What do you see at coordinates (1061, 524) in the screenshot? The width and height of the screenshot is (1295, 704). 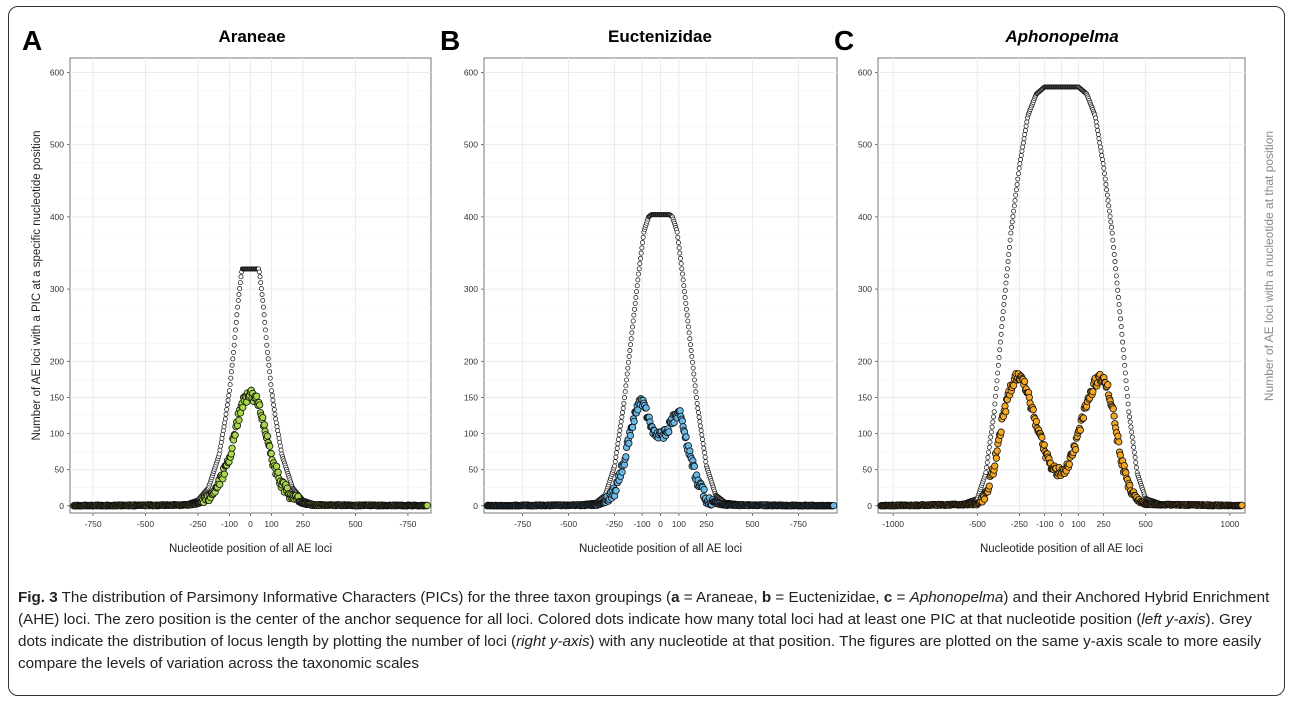 I see `x-tick-label: 0` at bounding box center [1061, 524].